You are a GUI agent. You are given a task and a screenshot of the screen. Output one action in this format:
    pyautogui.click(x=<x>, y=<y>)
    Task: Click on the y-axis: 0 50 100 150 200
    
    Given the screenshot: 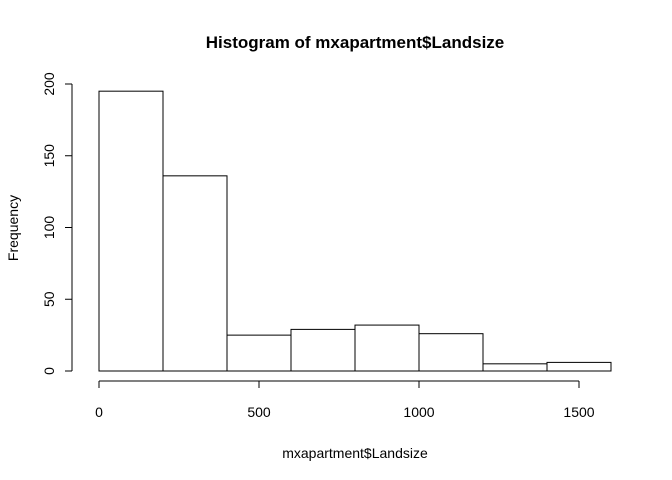 What is the action you would take?
    pyautogui.click(x=57, y=223)
    